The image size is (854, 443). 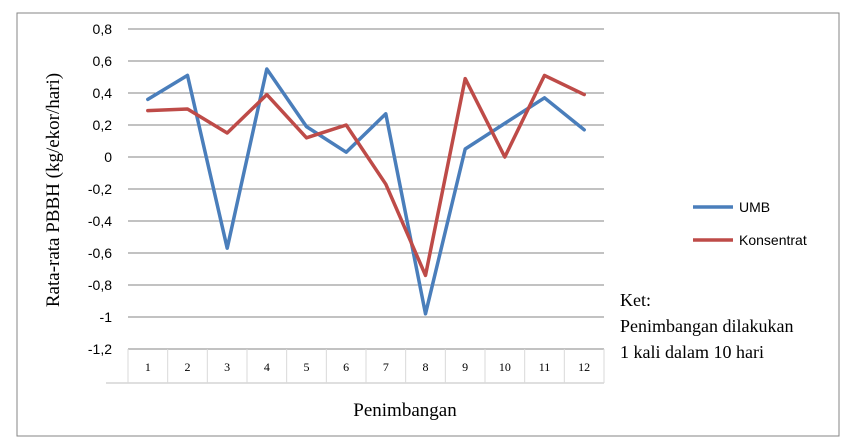 What do you see at coordinates (307, 367) in the screenshot?
I see `x-tick-label: 5` at bounding box center [307, 367].